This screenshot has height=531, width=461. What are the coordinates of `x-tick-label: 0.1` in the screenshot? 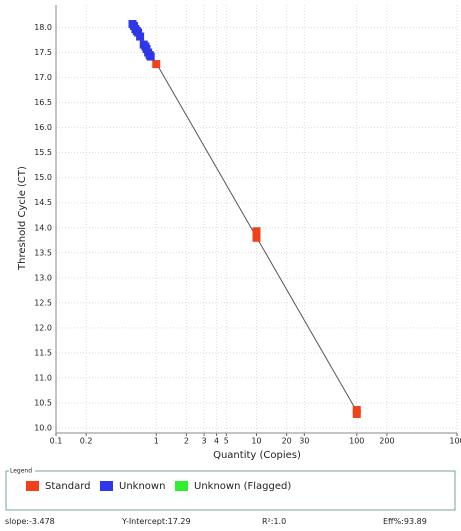 It's located at (56, 441).